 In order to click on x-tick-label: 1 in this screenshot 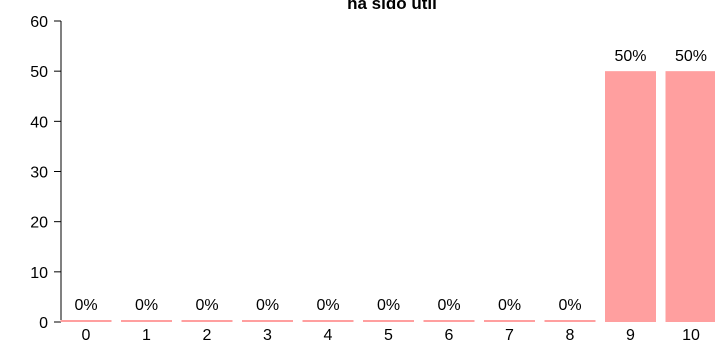, I will do `click(146, 335)`.